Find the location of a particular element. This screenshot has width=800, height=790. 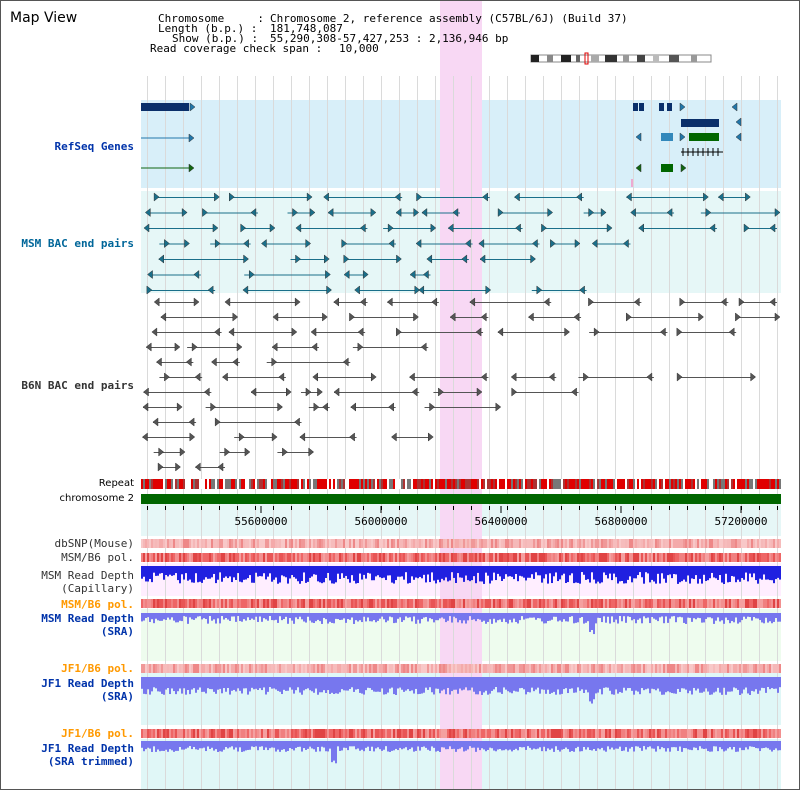

jf1-b6-pol-label: JF1/B6 pol. is located at coordinates (97, 668).